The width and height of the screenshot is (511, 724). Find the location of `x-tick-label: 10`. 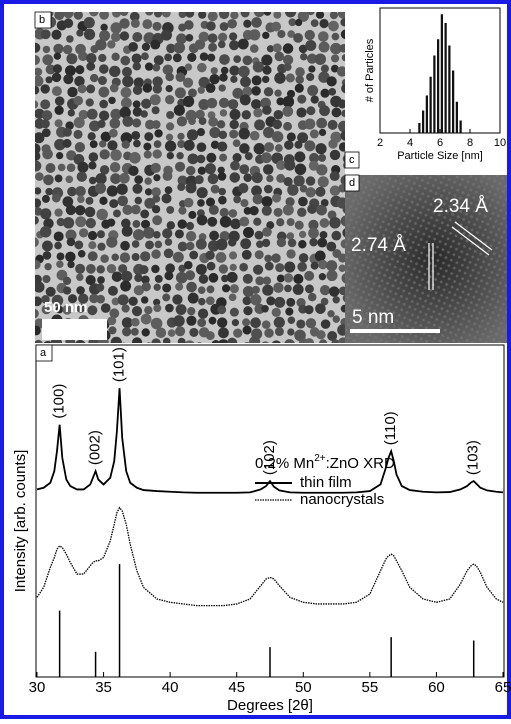

x-tick-label: 10 is located at coordinates (500, 143).